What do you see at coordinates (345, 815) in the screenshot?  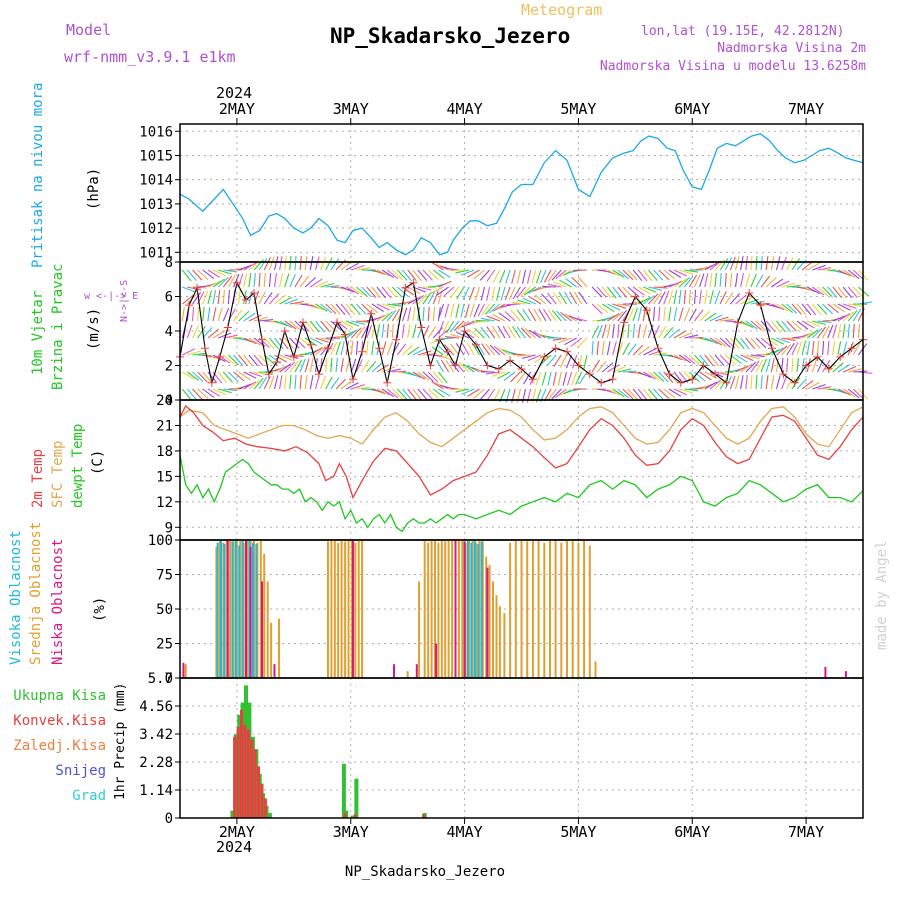 I see `precip-bar` at bounding box center [345, 815].